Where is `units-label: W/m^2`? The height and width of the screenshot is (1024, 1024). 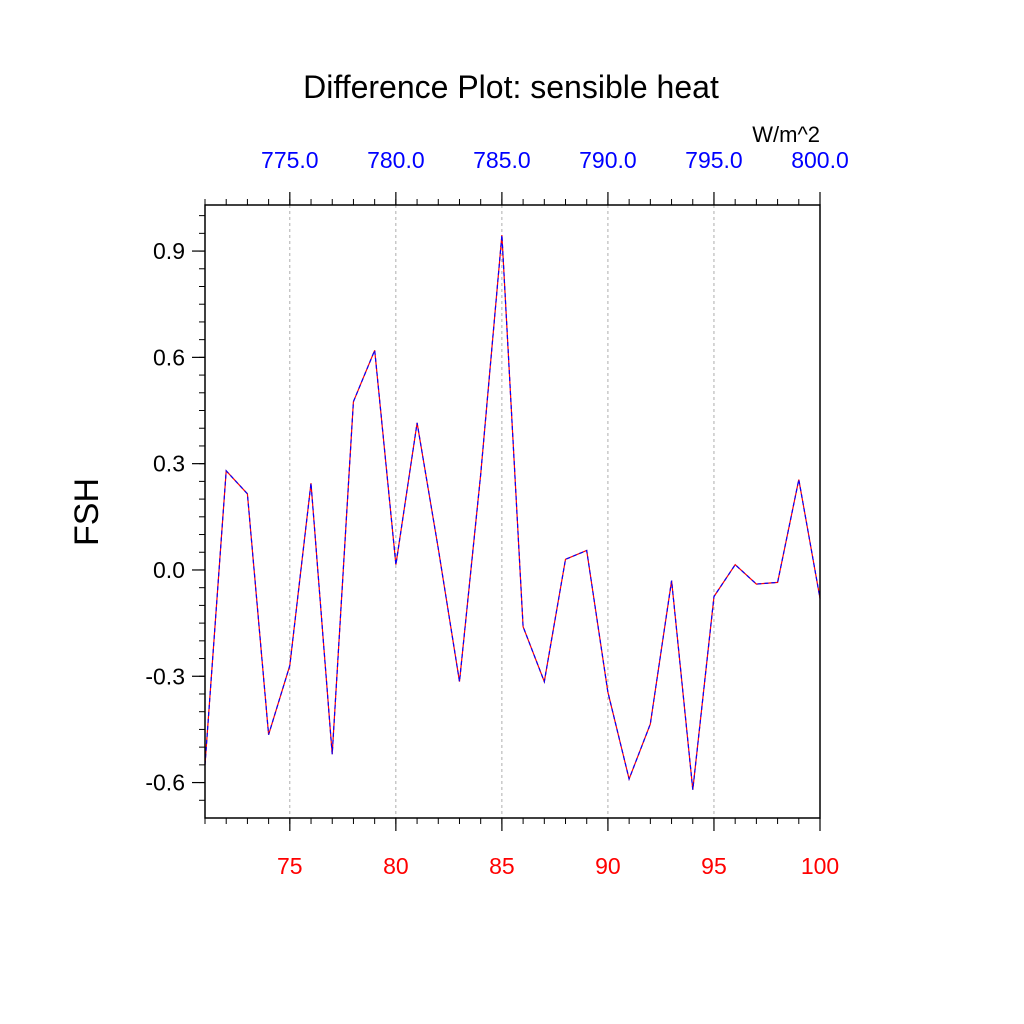 units-label: W/m^2 is located at coordinates (786, 134).